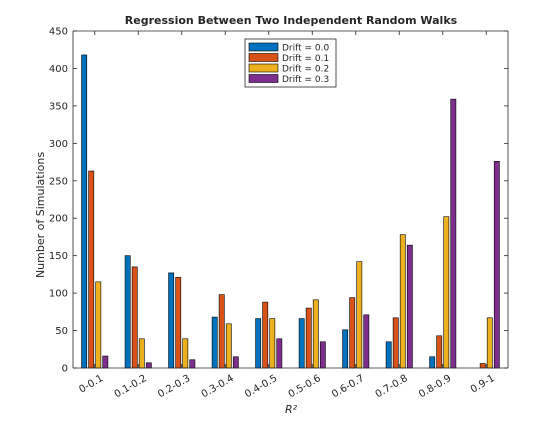 The height and width of the screenshot is (424, 560). What do you see at coordinates (305, 80) in the screenshot?
I see `legend-label: Drift = 0.3` at bounding box center [305, 80].